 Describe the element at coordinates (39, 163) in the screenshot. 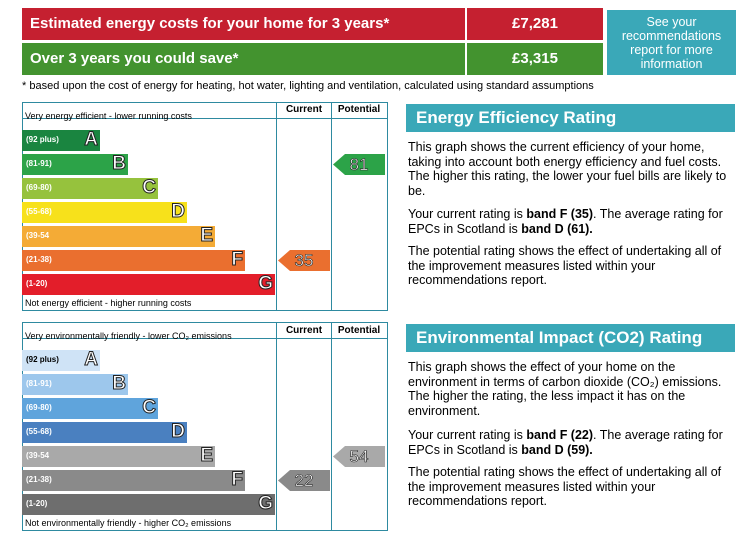

I see `energy-band-range: (81-91)` at that location.